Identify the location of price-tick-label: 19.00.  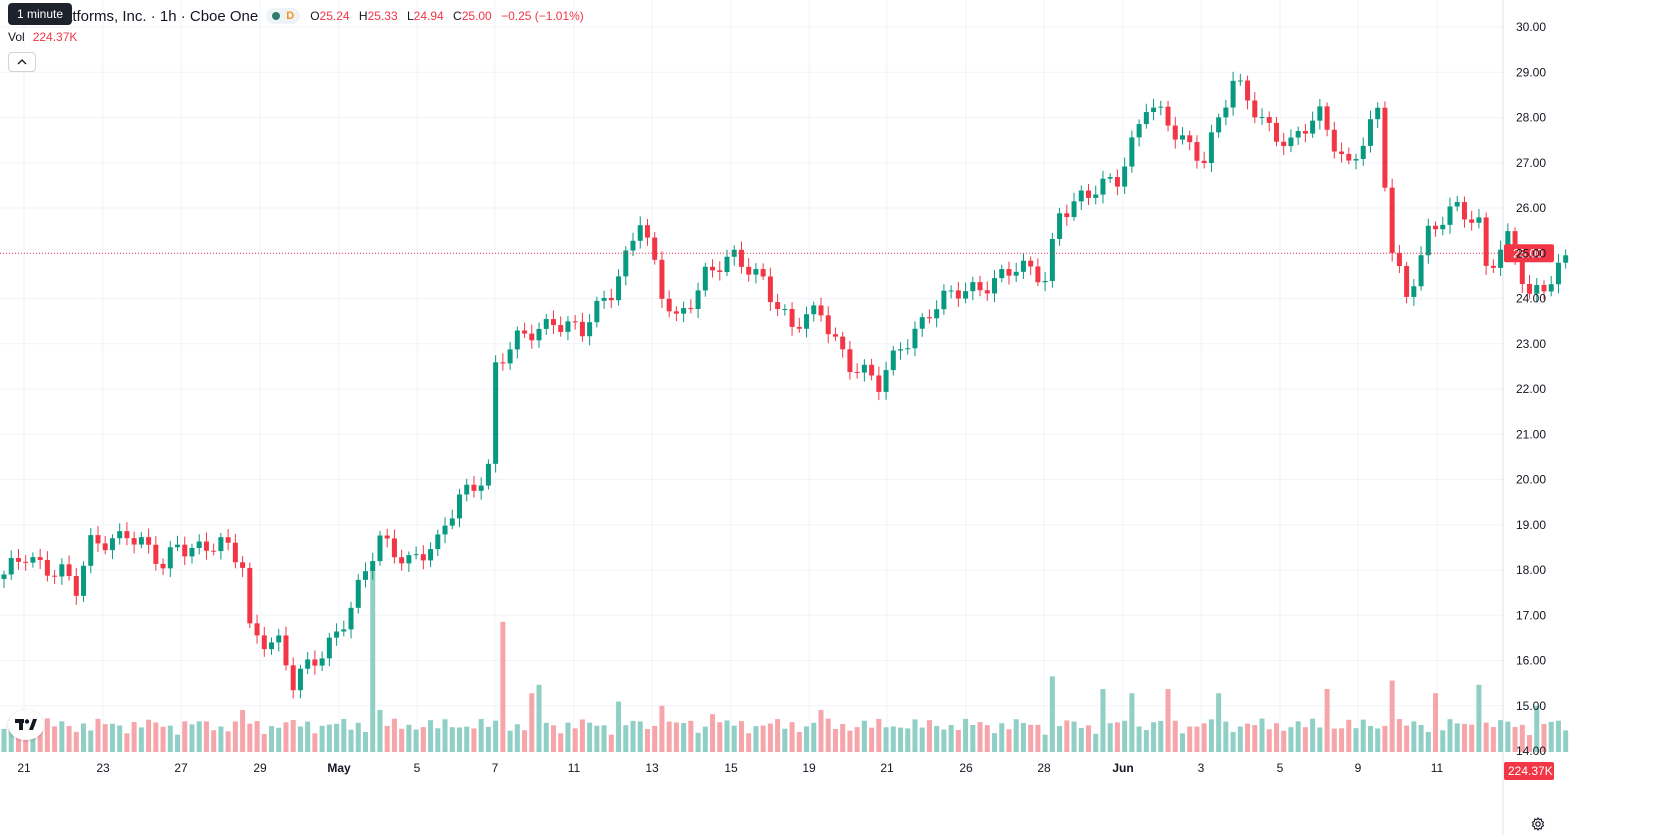
(1531, 525).